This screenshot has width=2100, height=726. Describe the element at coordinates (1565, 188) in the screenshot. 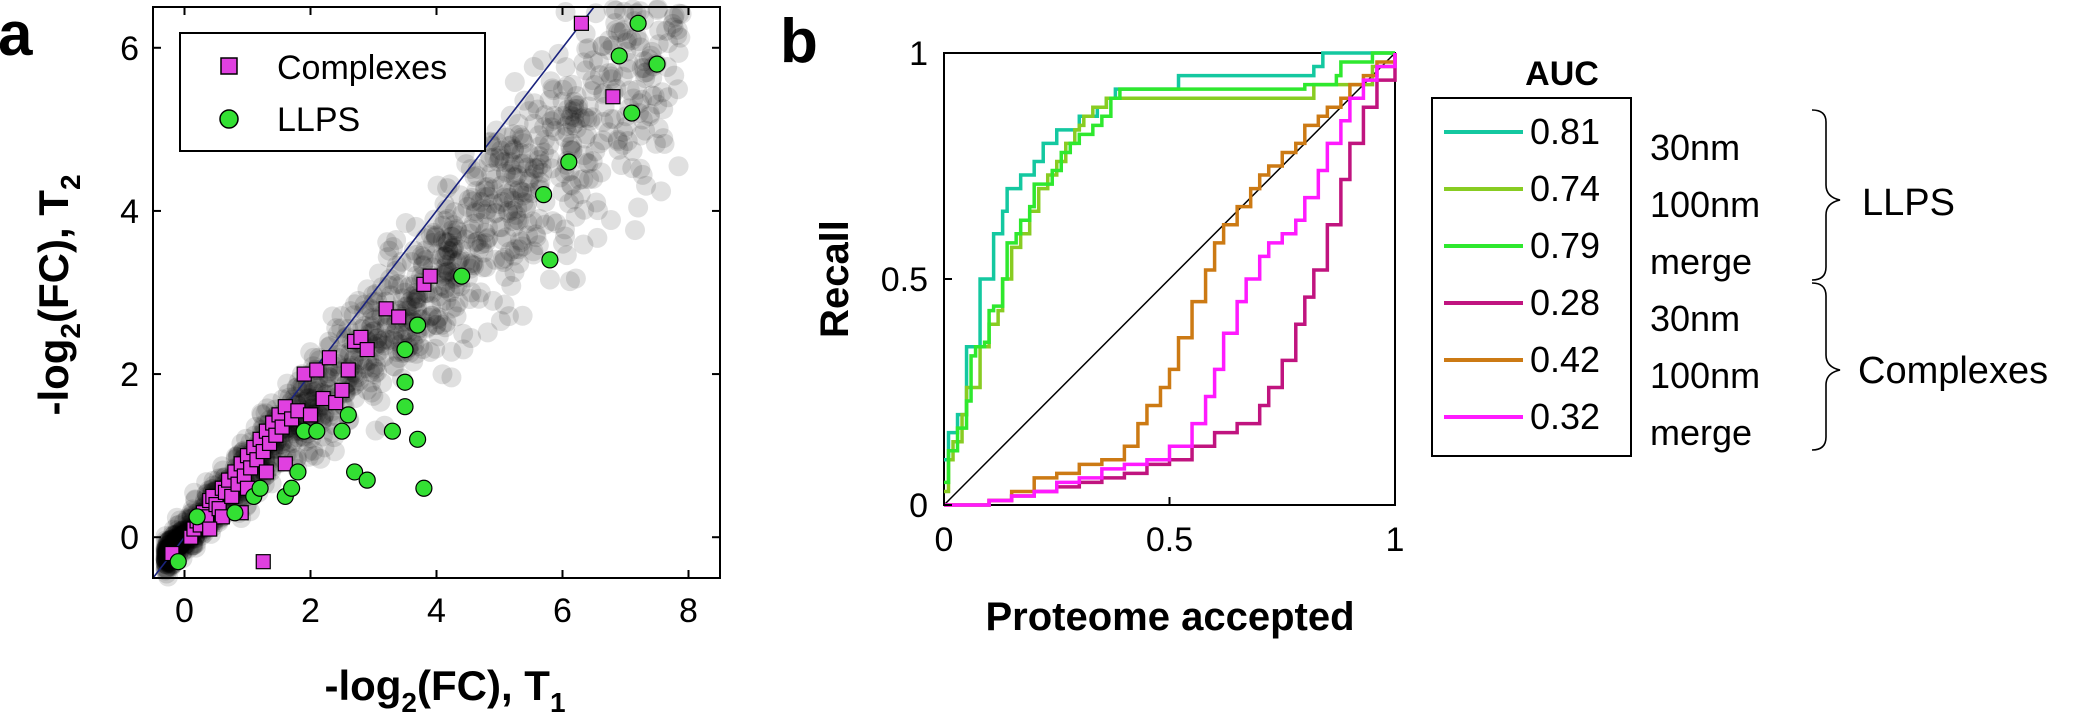

I see `legend-auc-value: 0.74` at that location.